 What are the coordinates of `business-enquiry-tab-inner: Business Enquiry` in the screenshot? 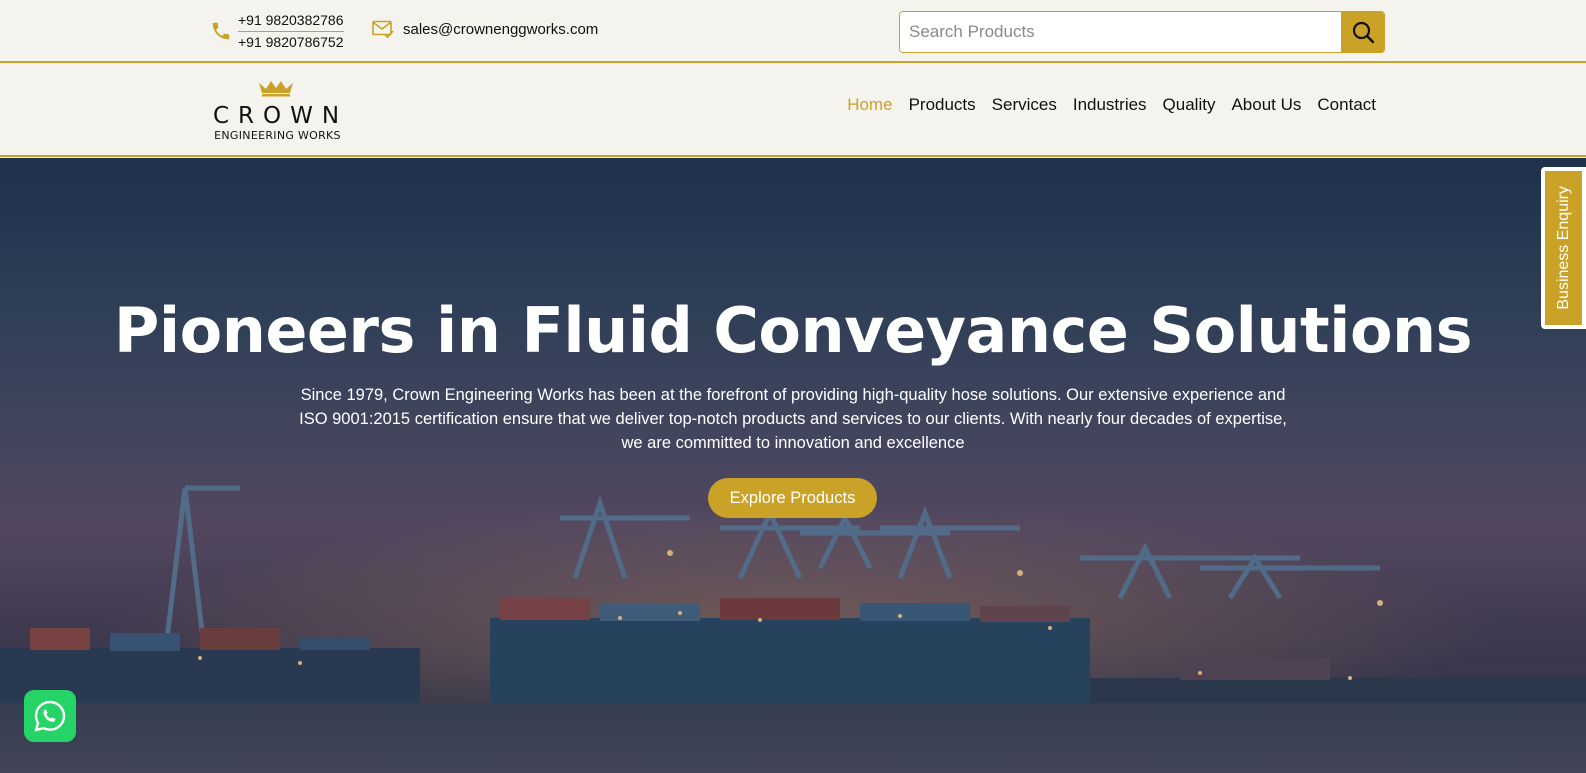 It's located at (1563, 248).